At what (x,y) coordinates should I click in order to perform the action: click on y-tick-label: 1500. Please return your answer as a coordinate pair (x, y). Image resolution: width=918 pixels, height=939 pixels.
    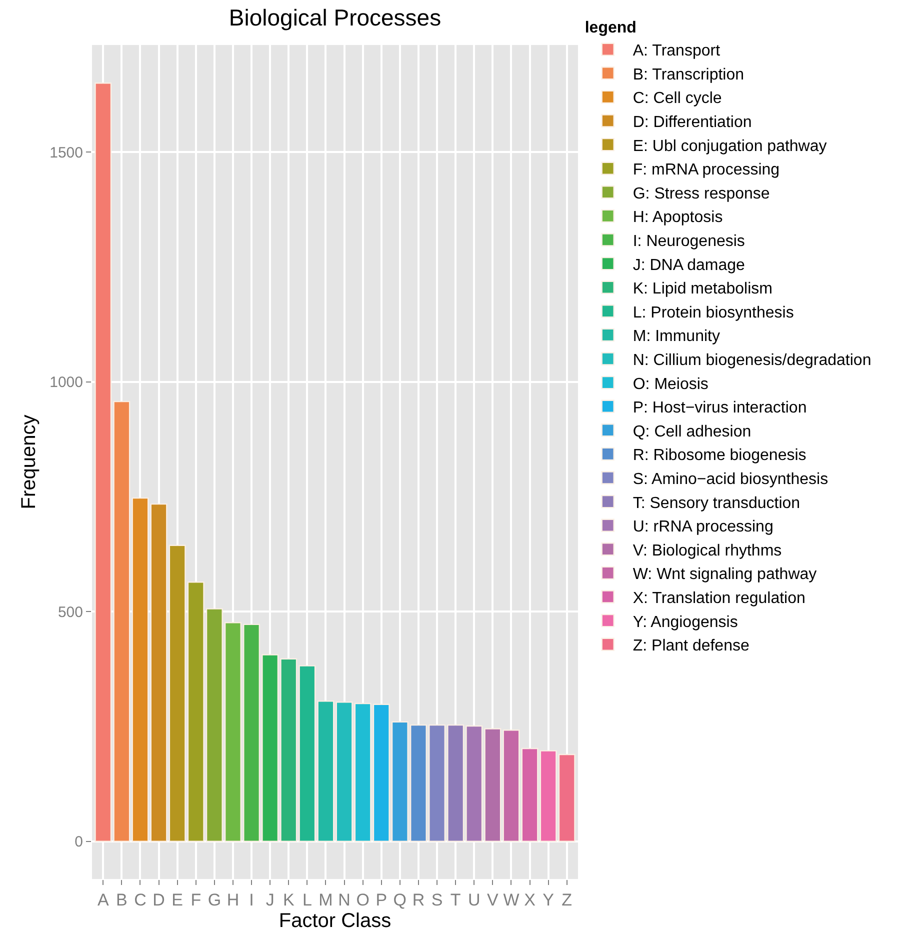
    Looking at the image, I should click on (66, 153).